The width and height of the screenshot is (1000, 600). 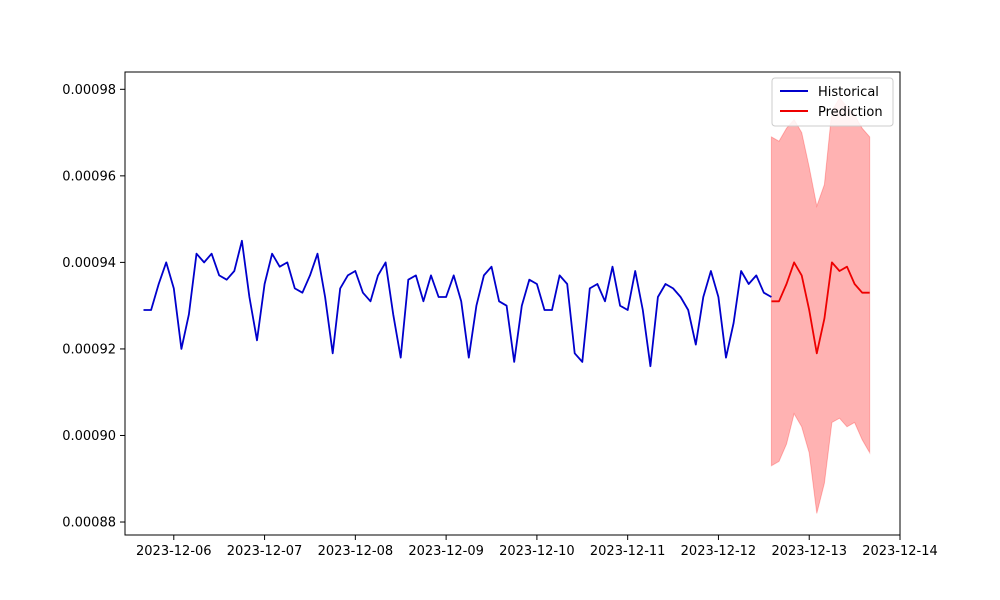 What do you see at coordinates (89, 90) in the screenshot?
I see `y-tick-label: 0.00098` at bounding box center [89, 90].